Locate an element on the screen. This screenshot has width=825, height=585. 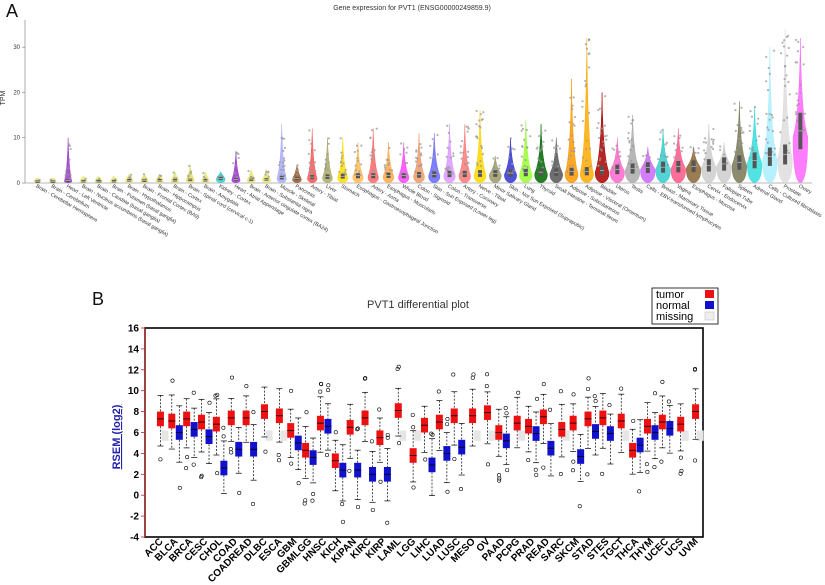
b-ytick-label: 12 is located at coordinates (134, 370).